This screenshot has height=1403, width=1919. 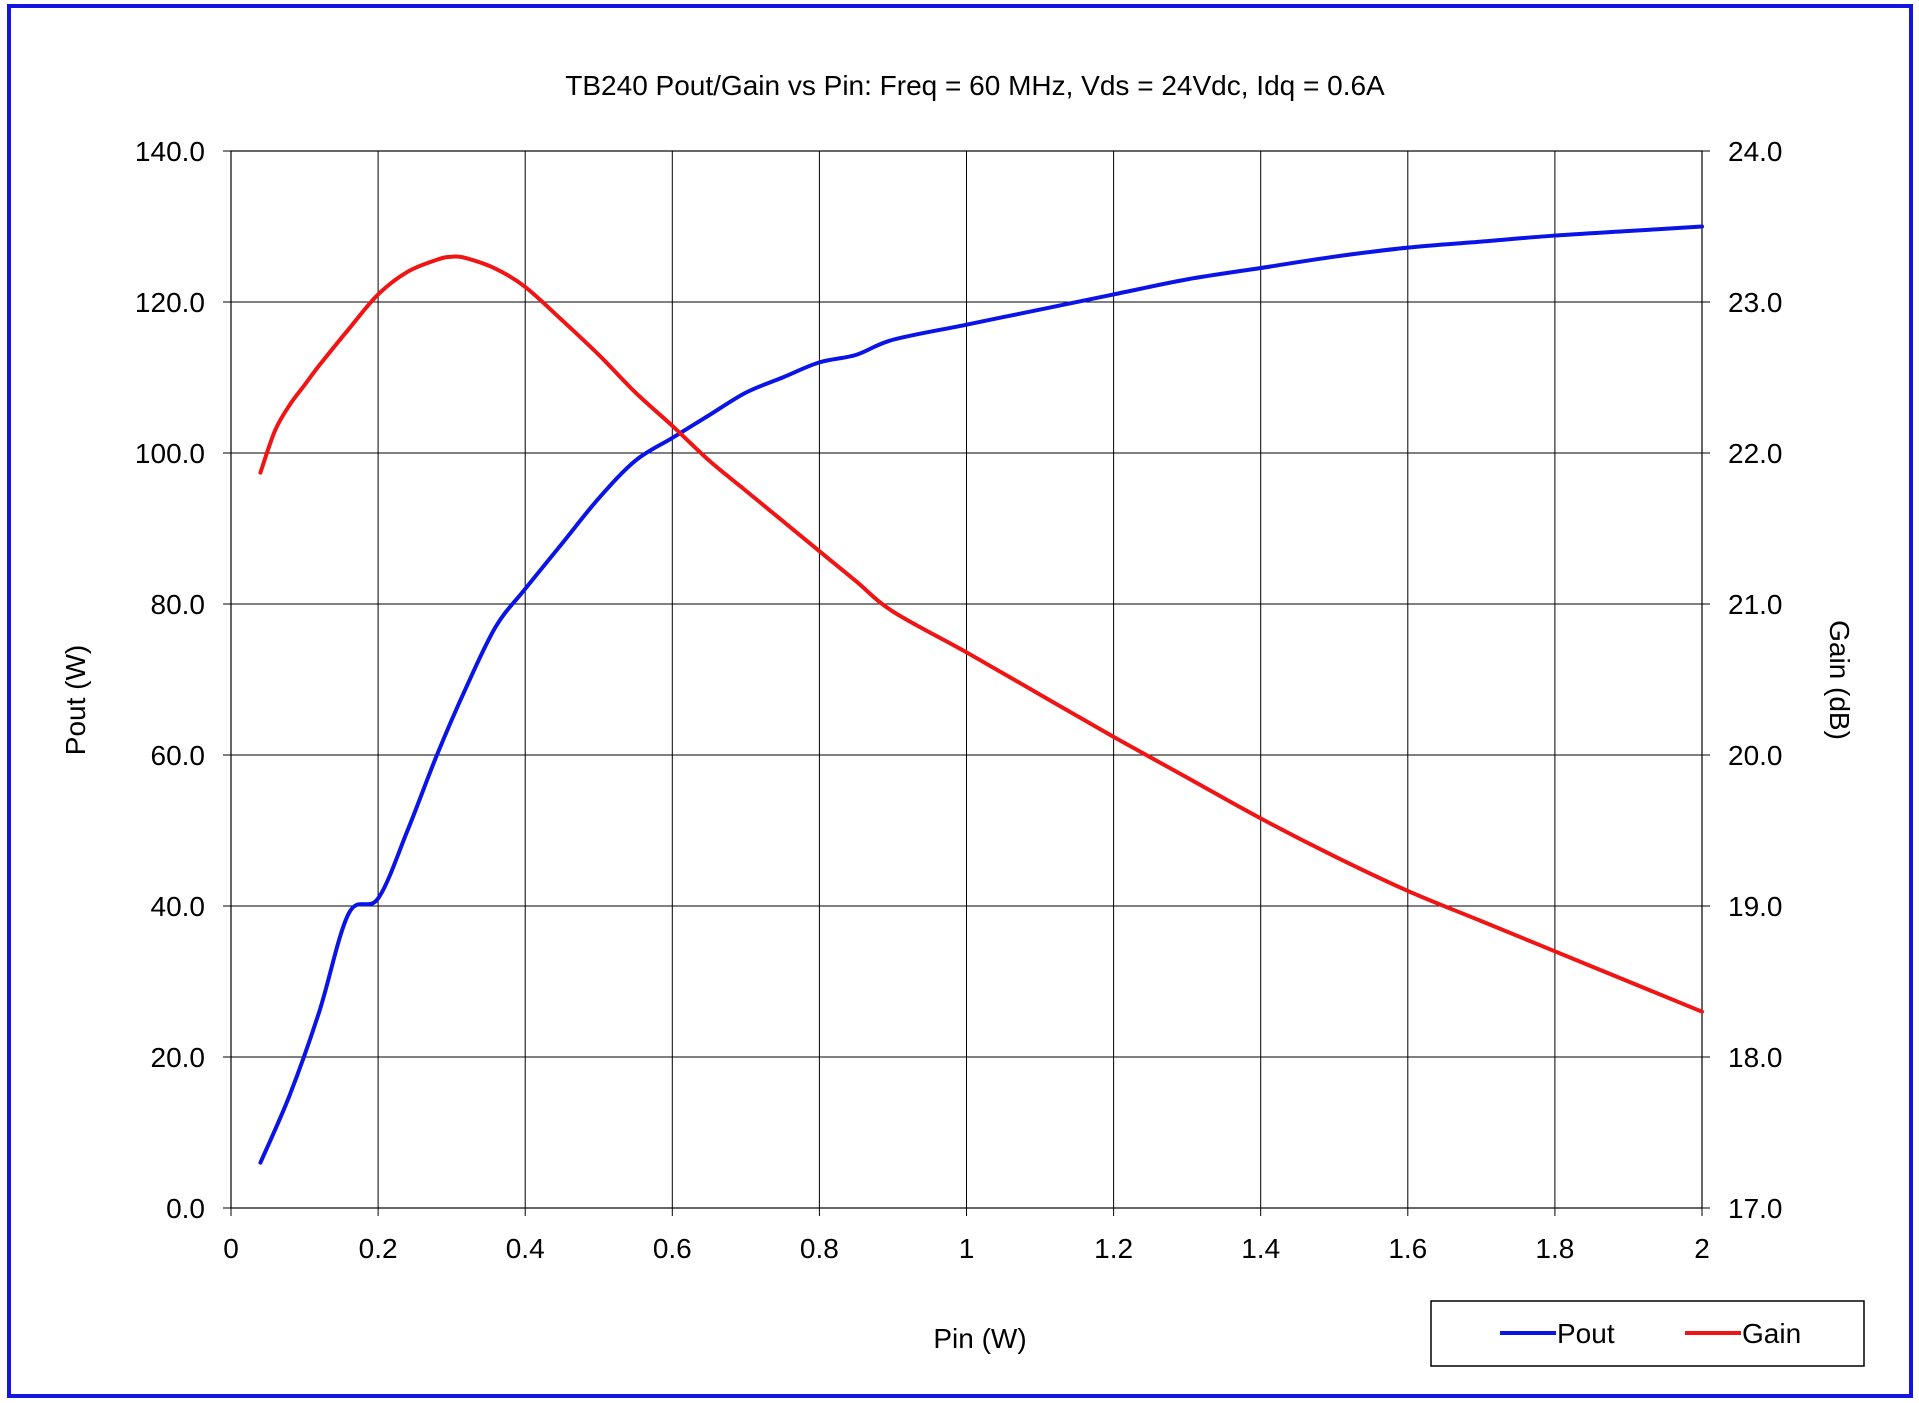 What do you see at coordinates (979, 1338) in the screenshot?
I see `x-axis-title: Pin (W)` at bounding box center [979, 1338].